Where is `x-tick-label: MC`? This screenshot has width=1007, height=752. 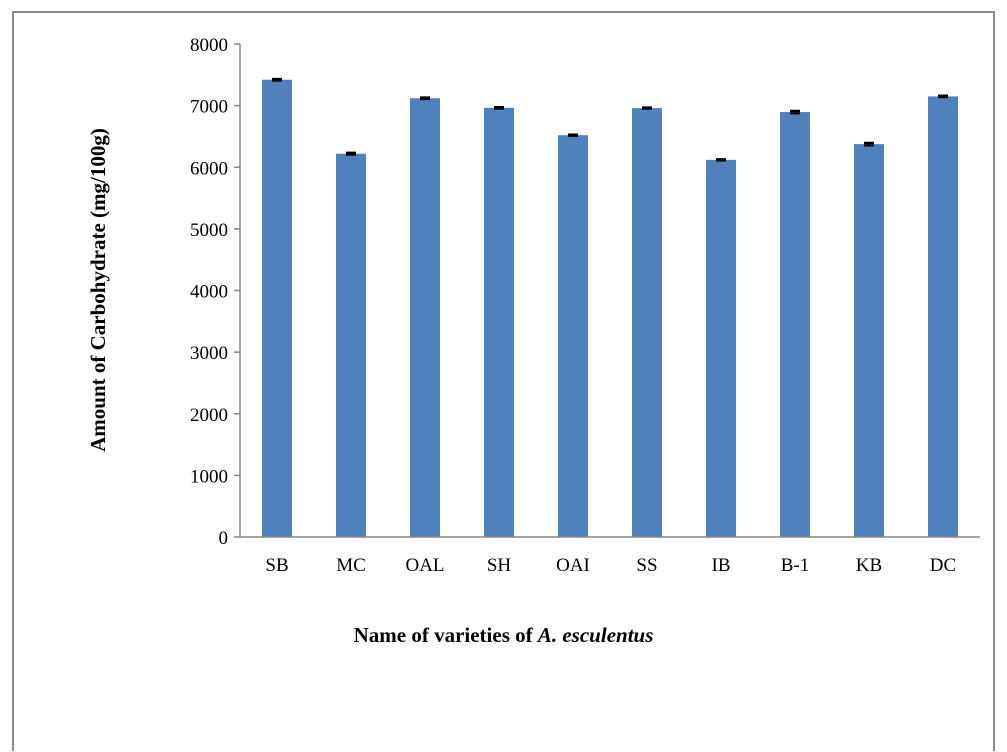
x-tick-label: MC is located at coordinates (351, 565).